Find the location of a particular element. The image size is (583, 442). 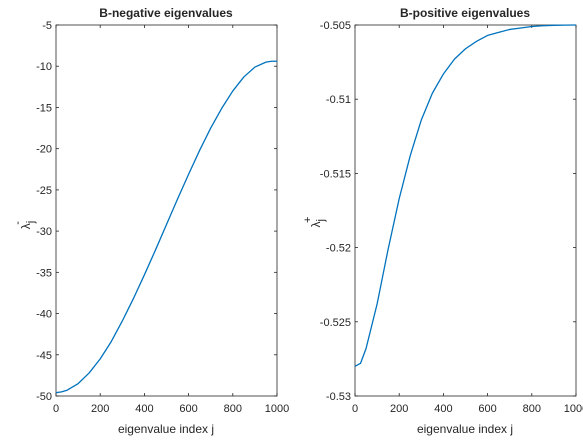

y-axis-label-superscript: + is located at coordinates (308, 220).